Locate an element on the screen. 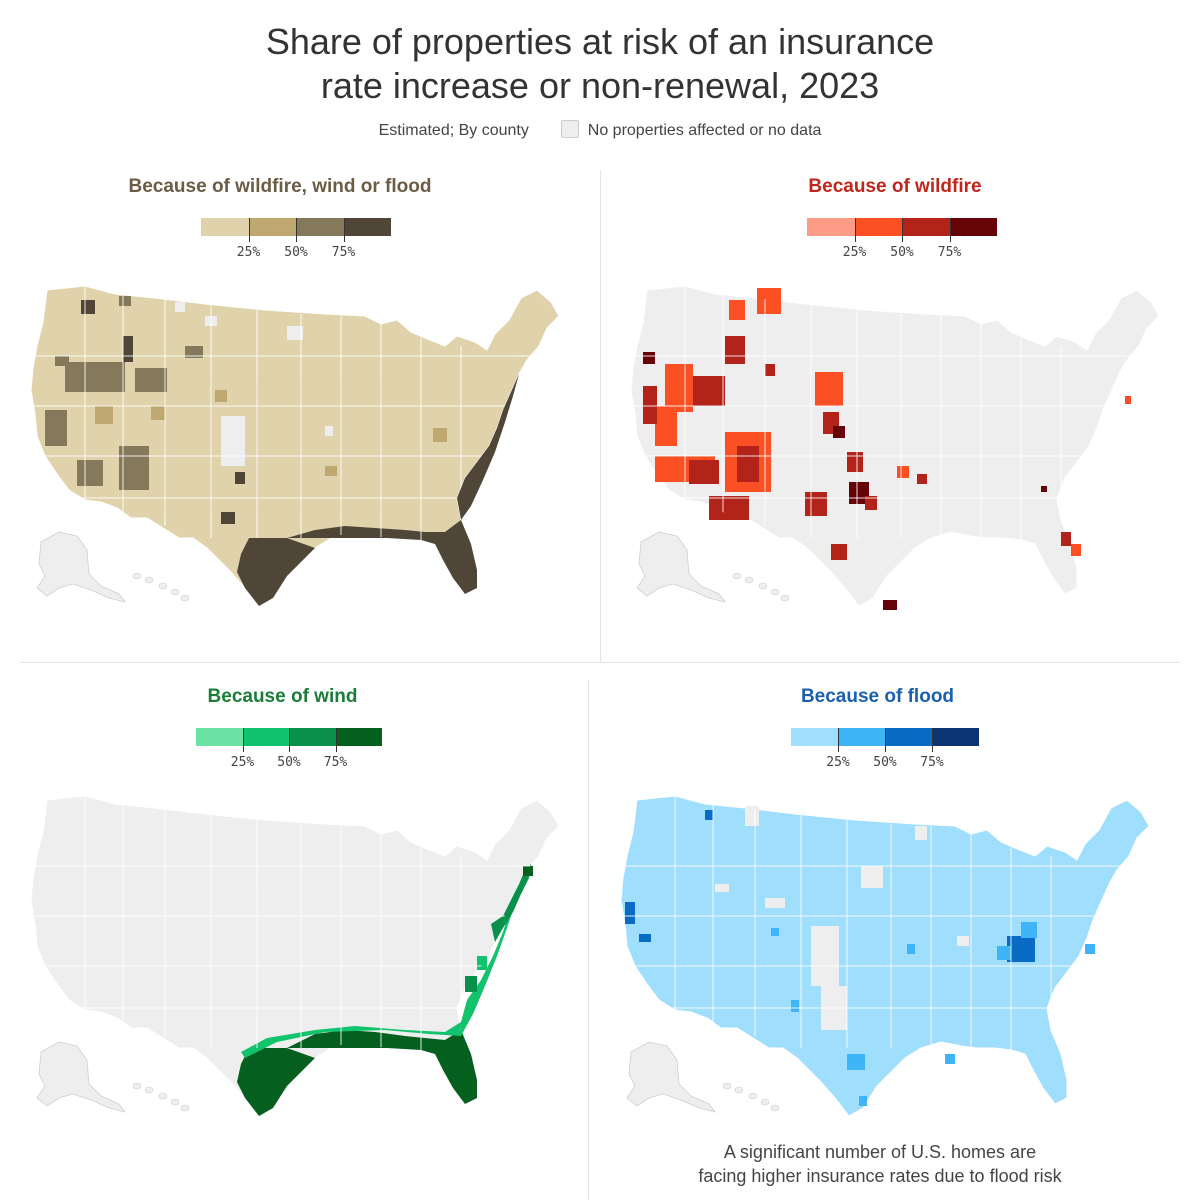 This screenshot has height=1200, width=1200. subtitle: Estimated; By county is located at coordinates (453, 130).